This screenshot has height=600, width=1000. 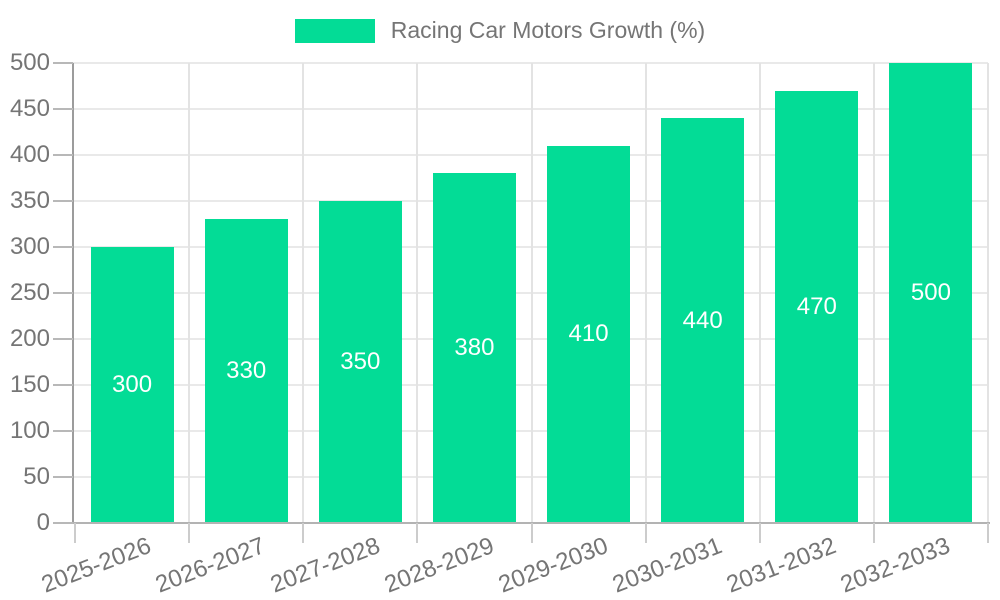 I want to click on bar-2032-2033, so click(x=931, y=293).